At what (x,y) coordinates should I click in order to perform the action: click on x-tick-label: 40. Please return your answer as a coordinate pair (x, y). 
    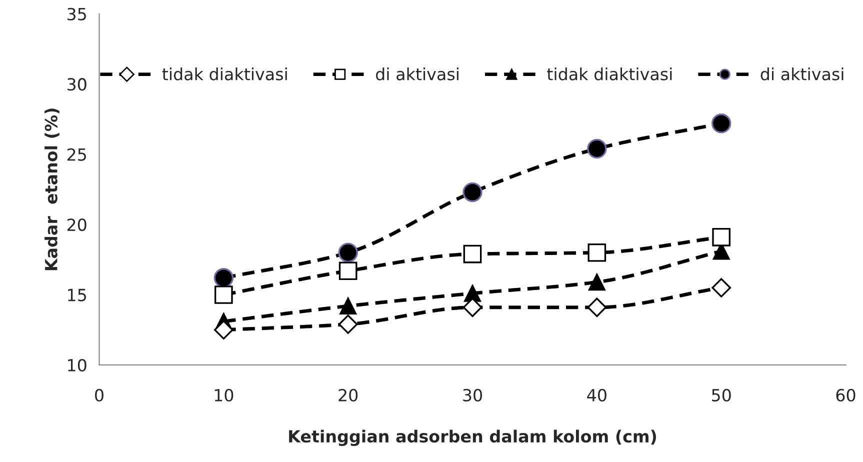
    Looking at the image, I should click on (596, 395).